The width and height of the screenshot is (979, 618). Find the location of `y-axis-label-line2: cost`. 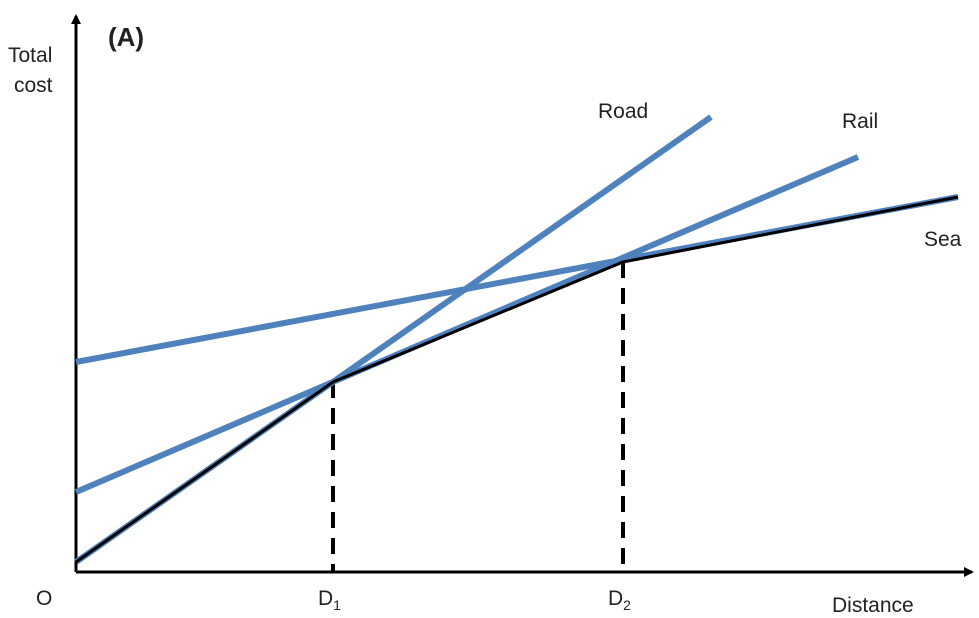

y-axis-label-line2: cost is located at coordinates (33, 85).